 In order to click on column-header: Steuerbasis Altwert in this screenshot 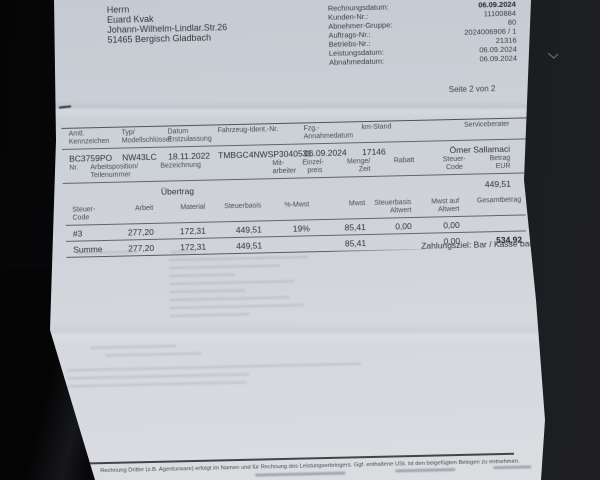, I will do `click(393, 207)`.